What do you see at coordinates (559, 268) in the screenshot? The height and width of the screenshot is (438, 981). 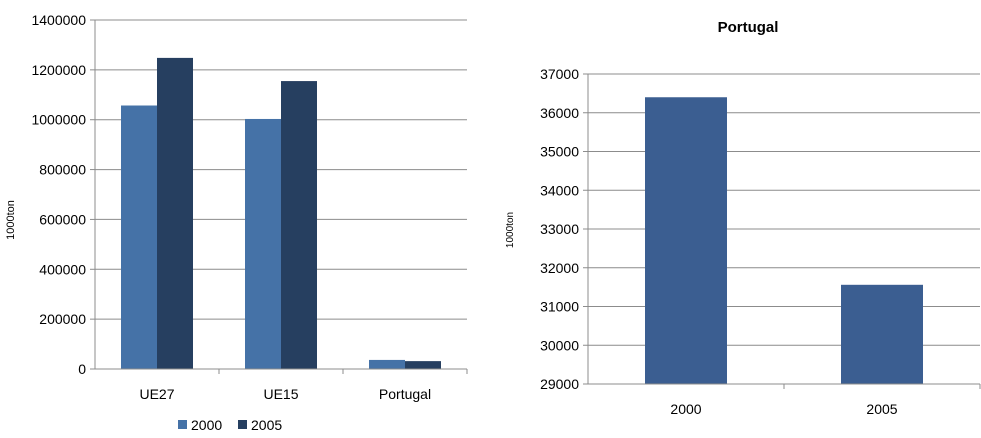 I see `y-tick-label: 32000` at bounding box center [559, 268].